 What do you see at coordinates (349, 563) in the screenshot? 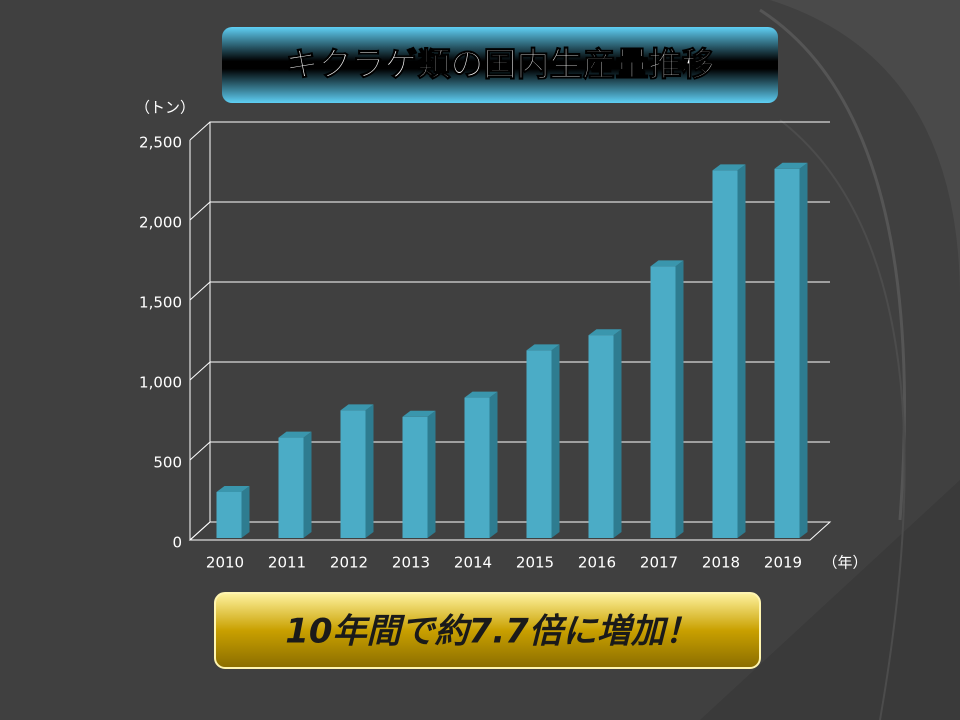
I see `x-tick-label: 2012` at bounding box center [349, 563].